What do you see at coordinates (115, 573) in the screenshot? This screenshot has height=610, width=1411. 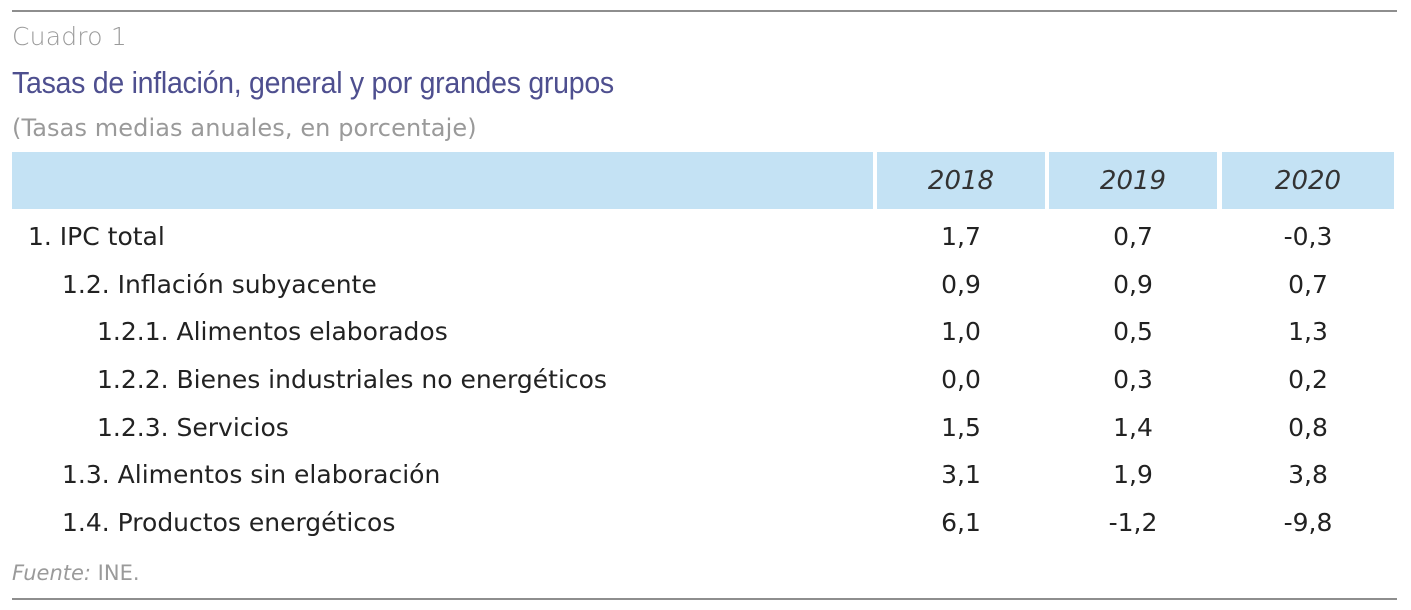 I see `source-text: INE.` at bounding box center [115, 573].